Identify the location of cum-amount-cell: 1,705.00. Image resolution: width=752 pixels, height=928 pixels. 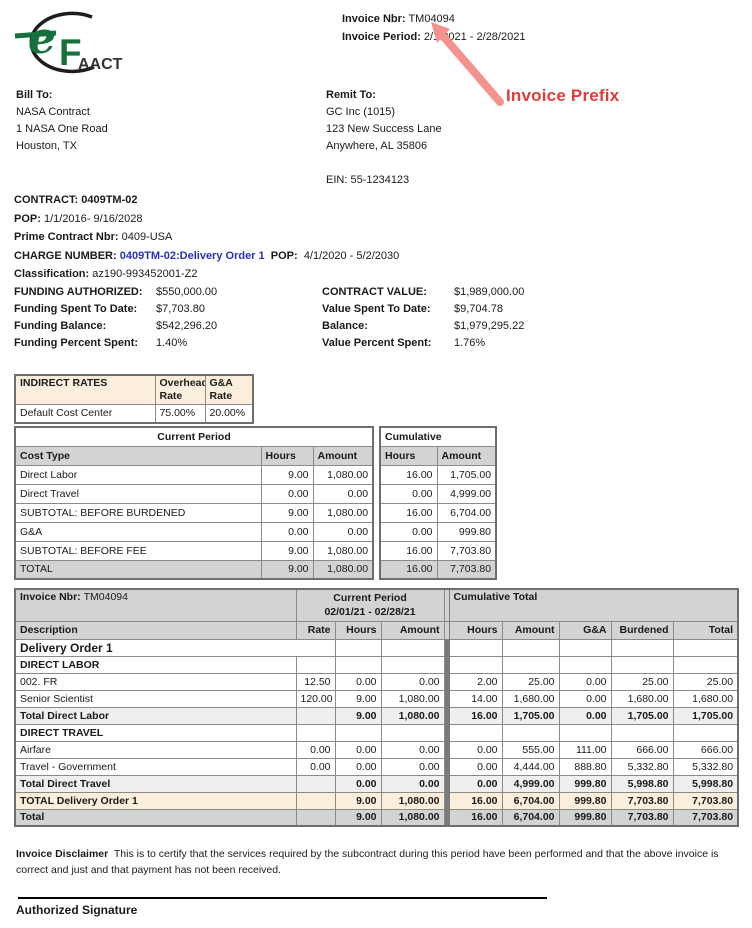
(530, 715).